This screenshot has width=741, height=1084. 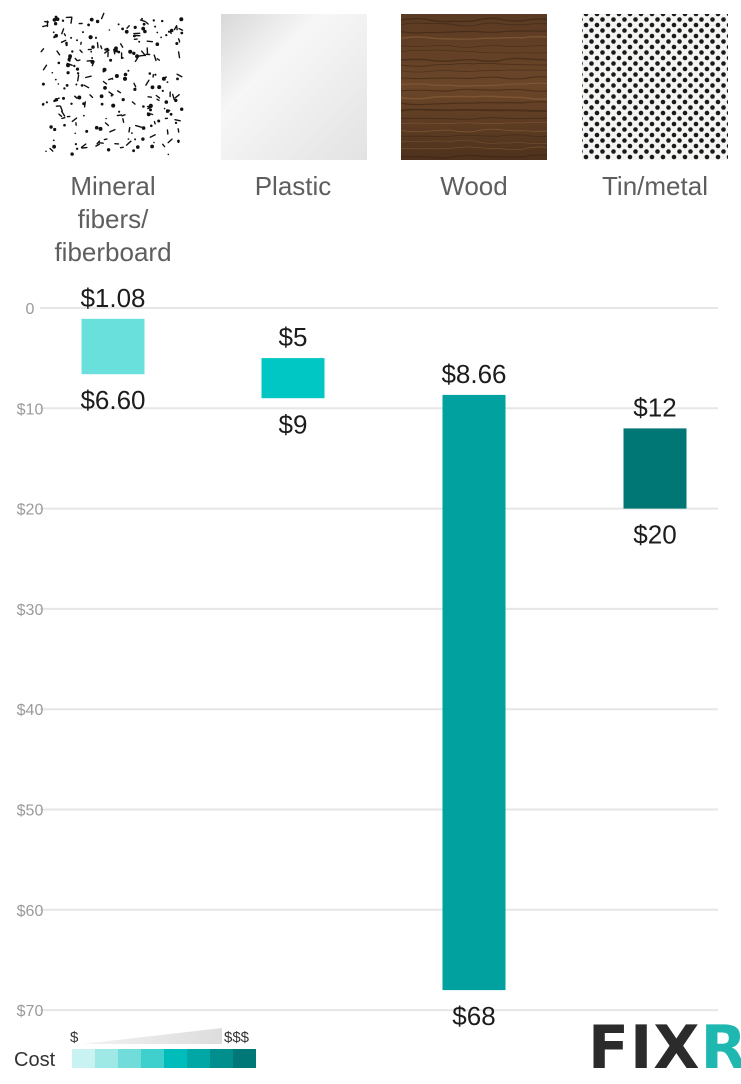 I want to click on cost-legend-low: $, so click(x=74, y=1037).